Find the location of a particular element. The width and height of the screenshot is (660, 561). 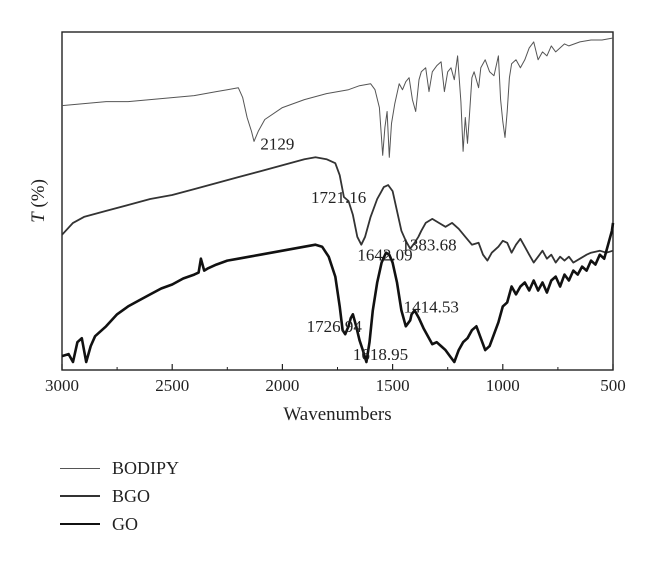

legend-label: BODIPY is located at coordinates (146, 467).